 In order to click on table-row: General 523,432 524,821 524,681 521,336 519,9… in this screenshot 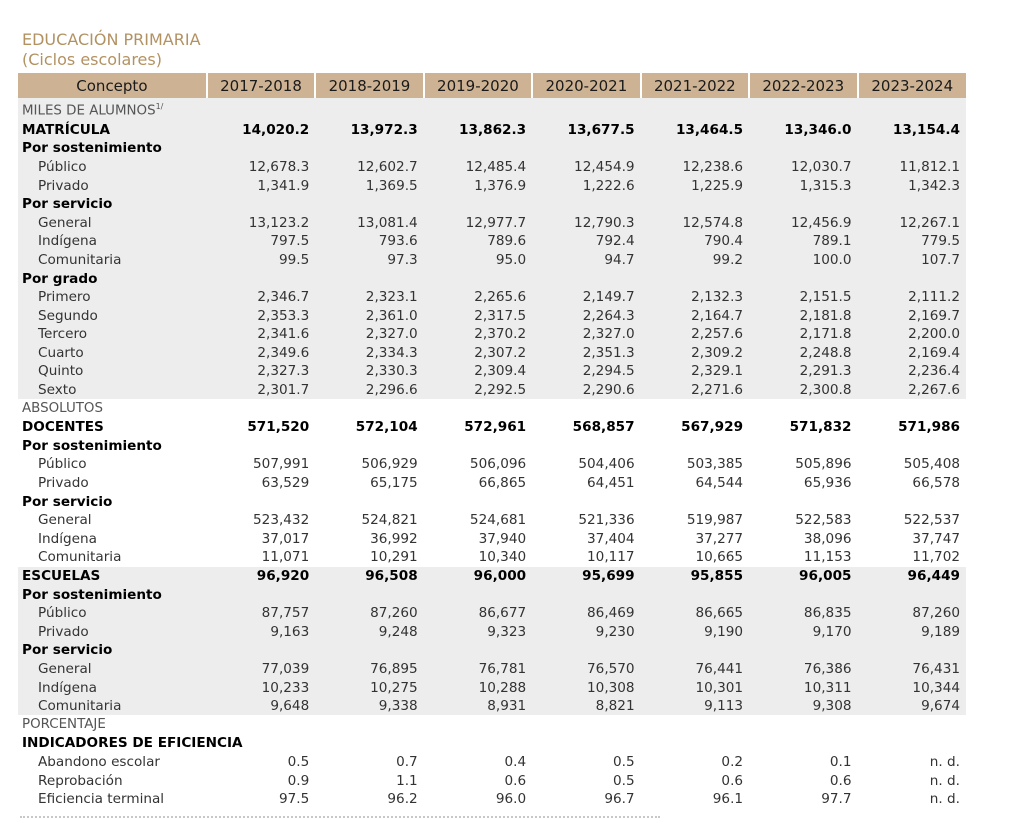, I will do `click(492, 520)`.